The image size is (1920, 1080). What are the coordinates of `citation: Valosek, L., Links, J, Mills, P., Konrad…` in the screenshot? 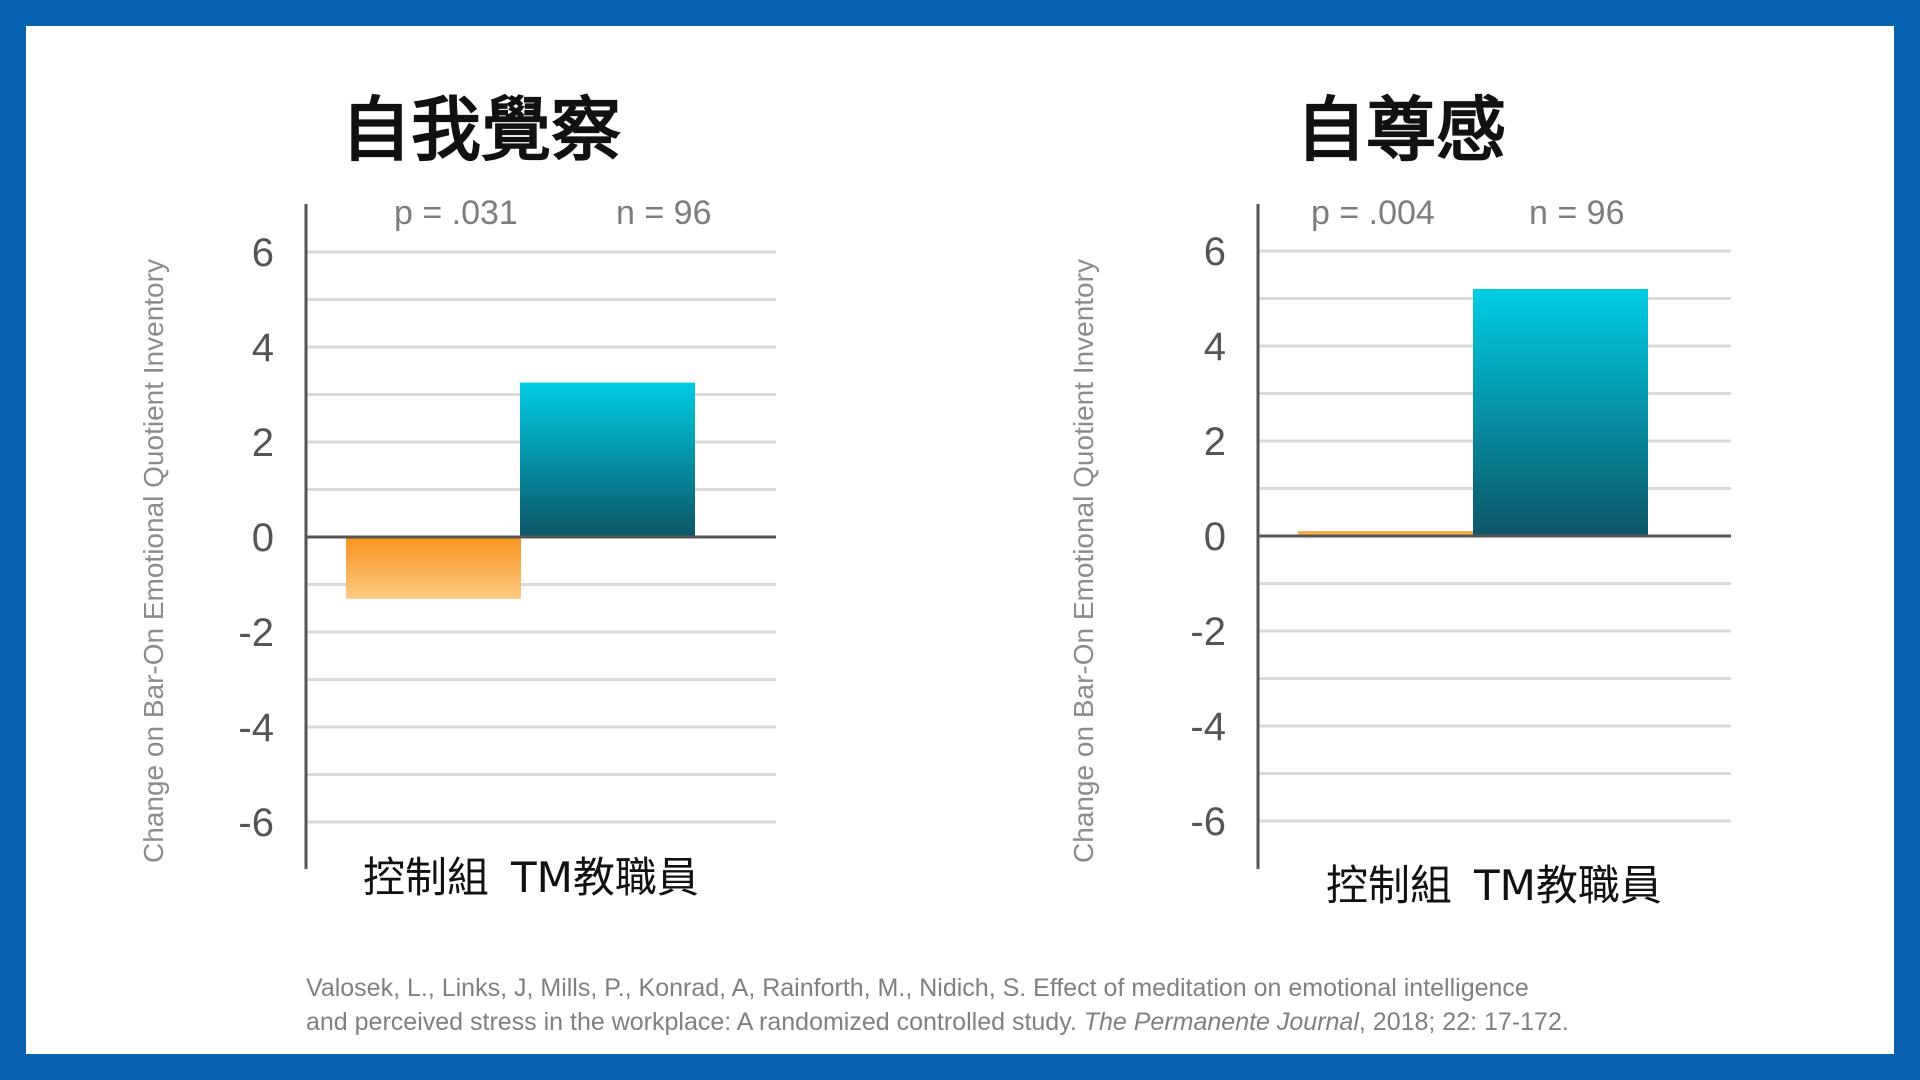 It's located at (1006, 1005).